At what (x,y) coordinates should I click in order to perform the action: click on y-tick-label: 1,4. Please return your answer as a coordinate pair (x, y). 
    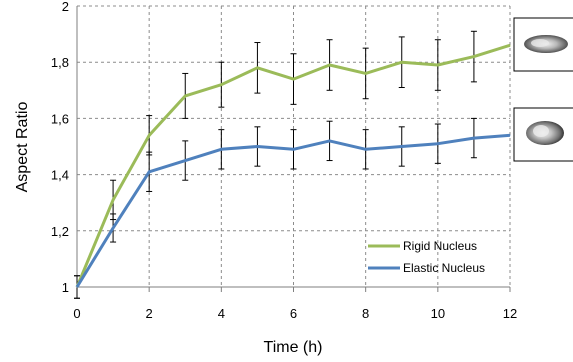
    Looking at the image, I should click on (60, 175).